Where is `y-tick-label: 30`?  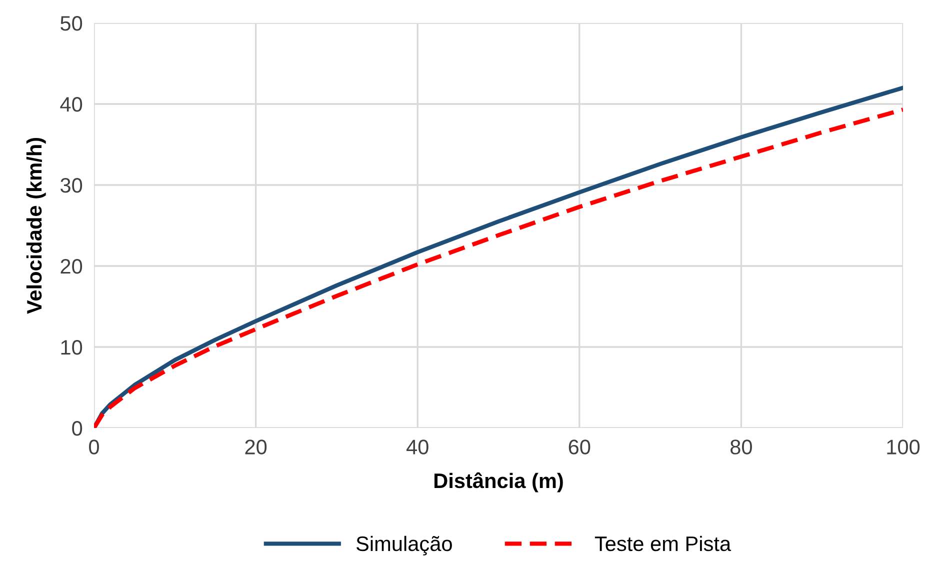
y-tick-label: 30 is located at coordinates (71, 185).